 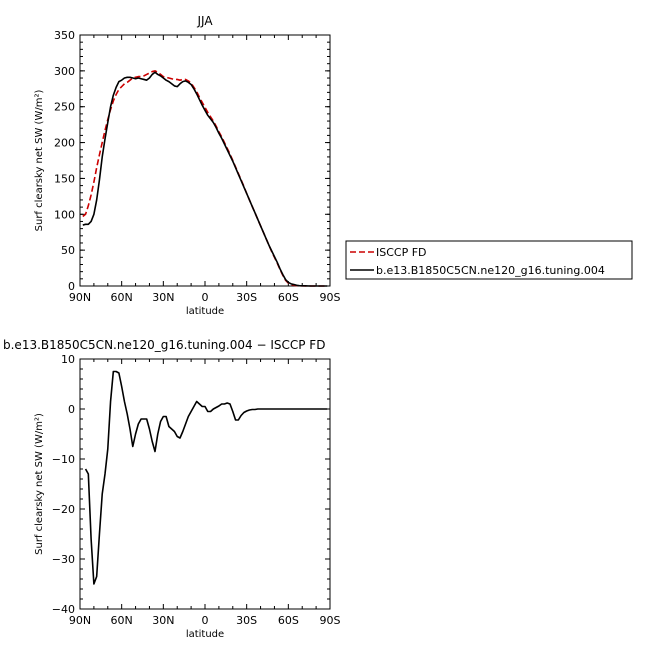 I want to click on y-tick-label: 250, so click(x=64, y=107).